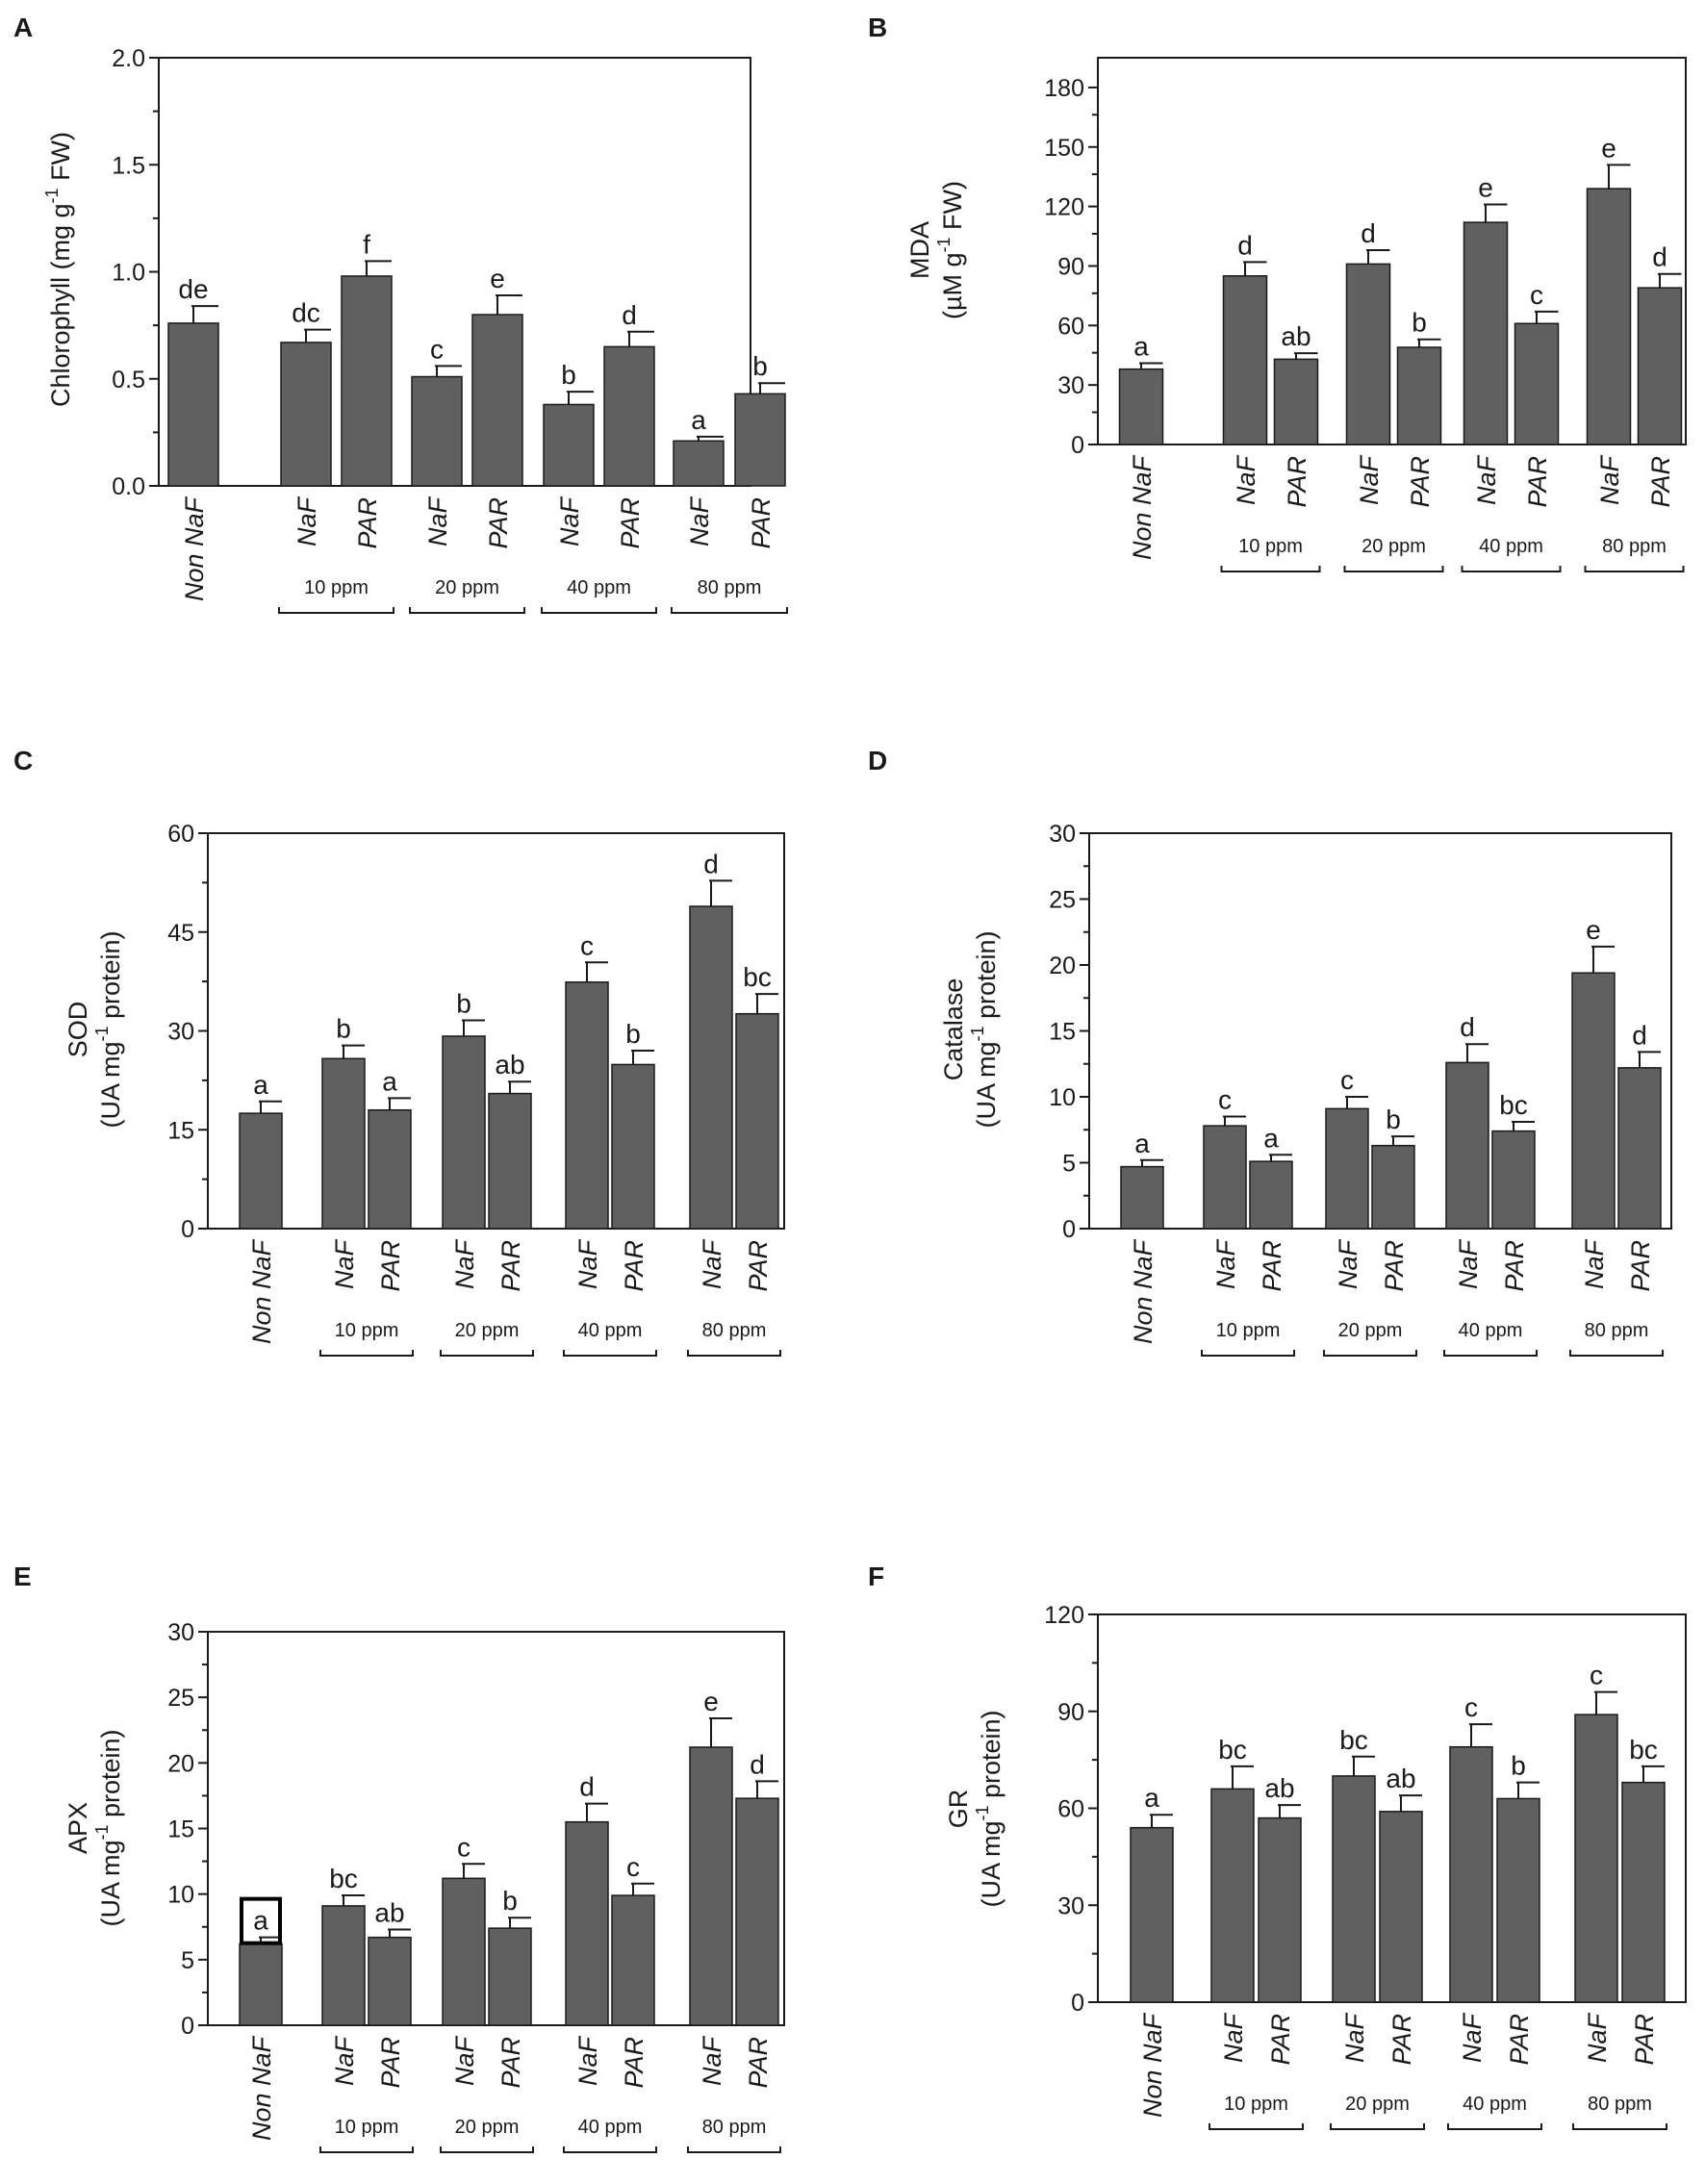  Describe the element at coordinates (23, 27) in the screenshot. I see `panel-letter: A` at that location.